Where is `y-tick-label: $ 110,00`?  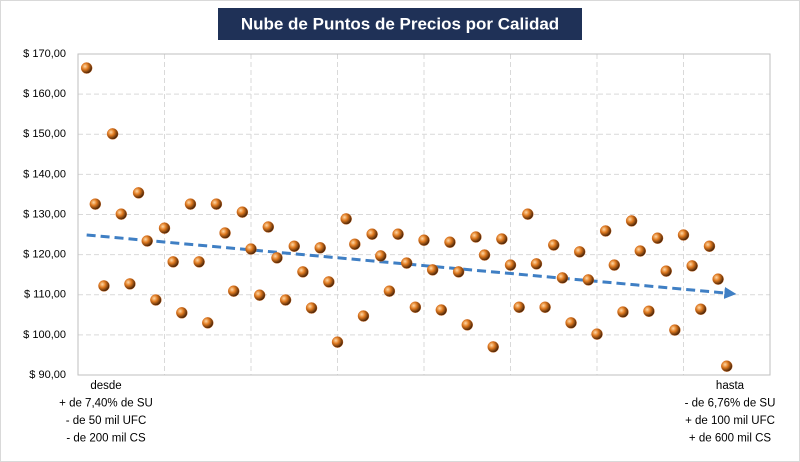 y-tick-label: $ 110,00 is located at coordinates (45, 295).